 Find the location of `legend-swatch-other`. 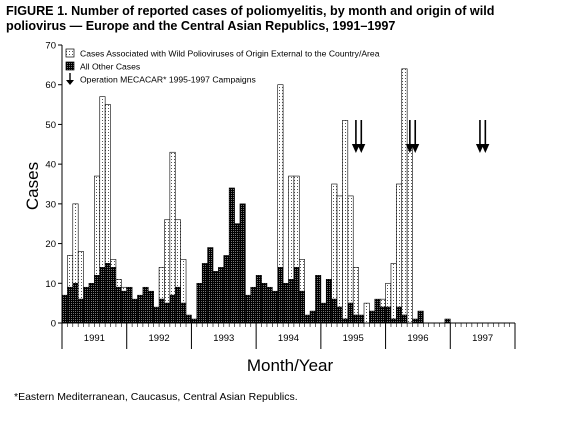

legend-swatch-other is located at coordinates (70, 66).